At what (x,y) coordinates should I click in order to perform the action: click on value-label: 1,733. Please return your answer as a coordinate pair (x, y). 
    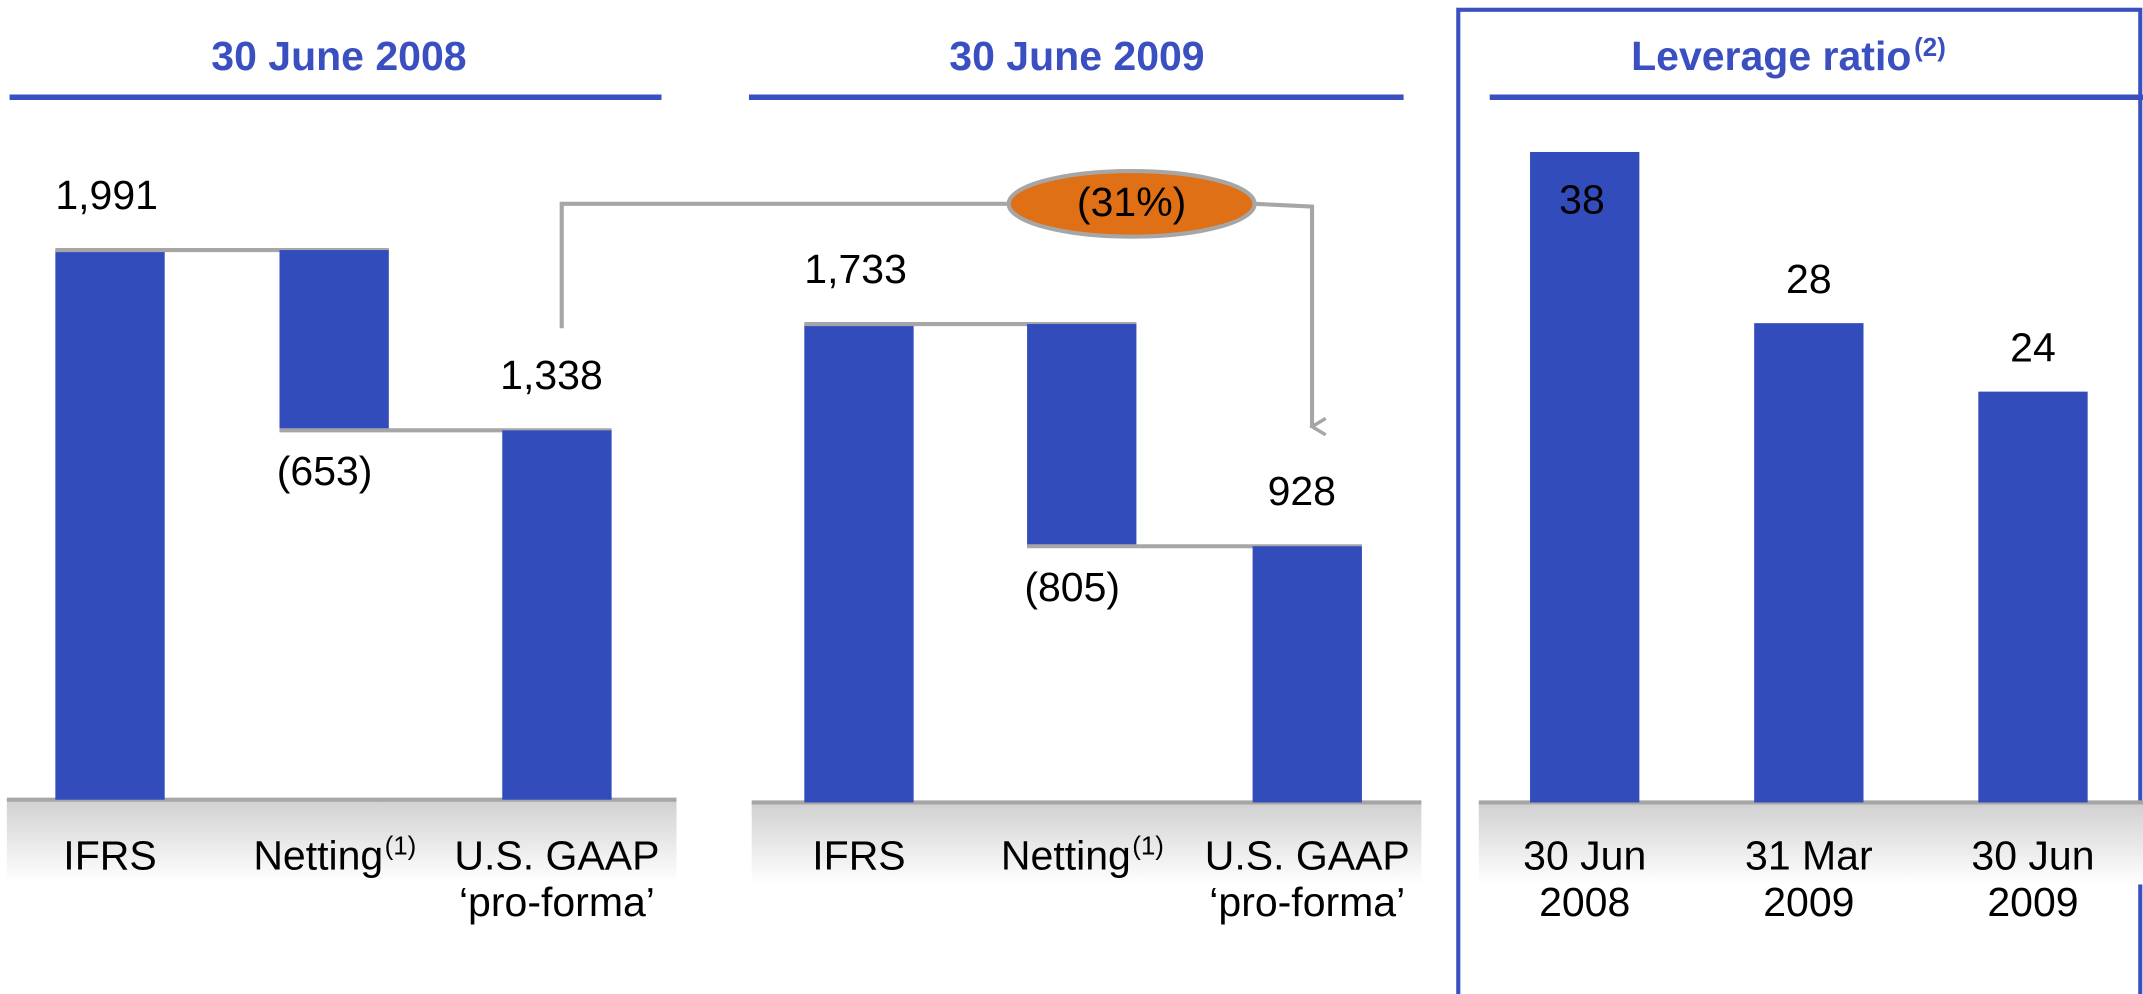
    Looking at the image, I should click on (855, 269).